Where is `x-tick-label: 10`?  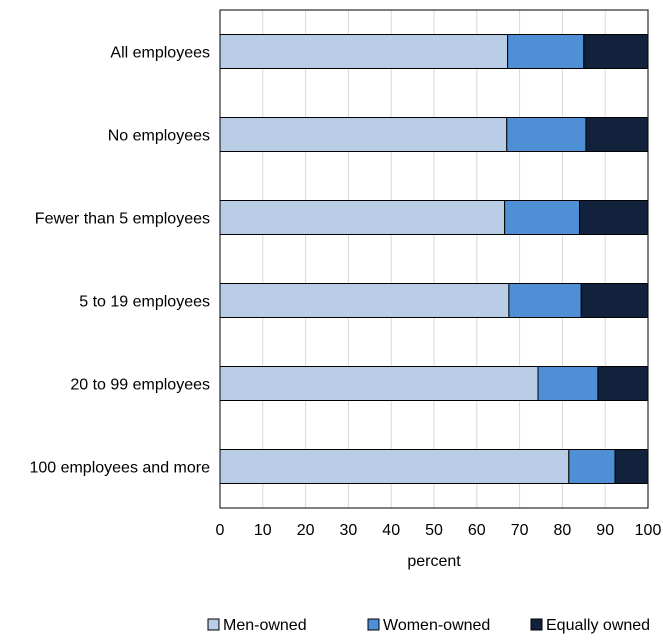
x-tick-label: 10 is located at coordinates (263, 530).